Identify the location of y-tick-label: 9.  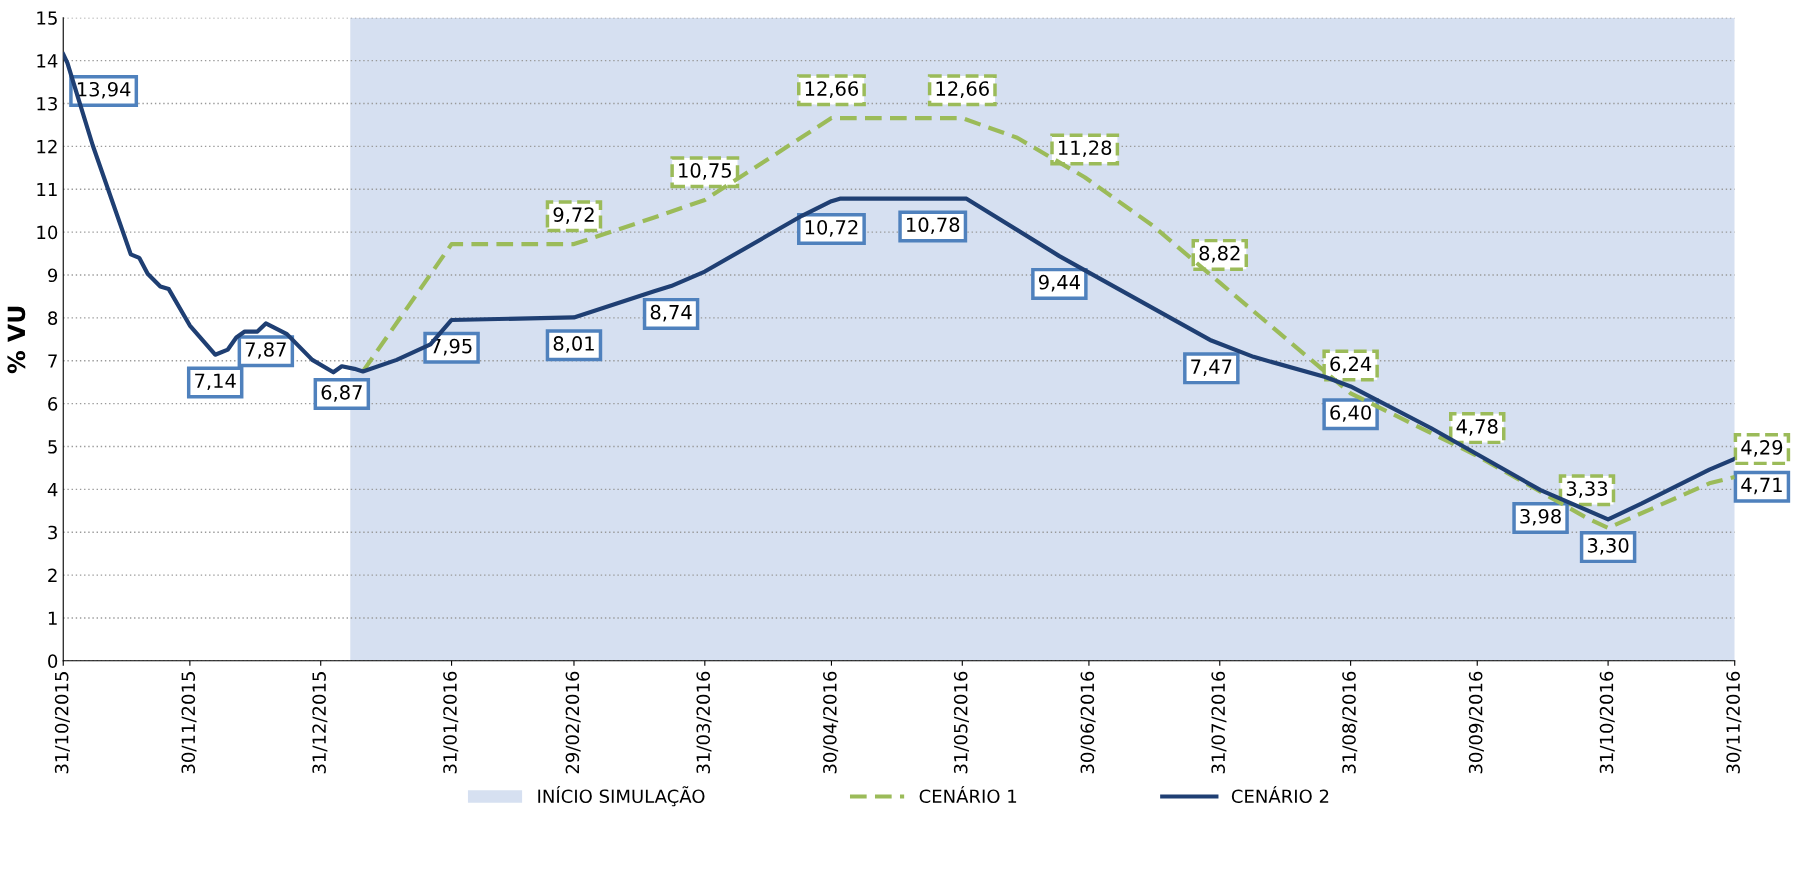
(53, 275).